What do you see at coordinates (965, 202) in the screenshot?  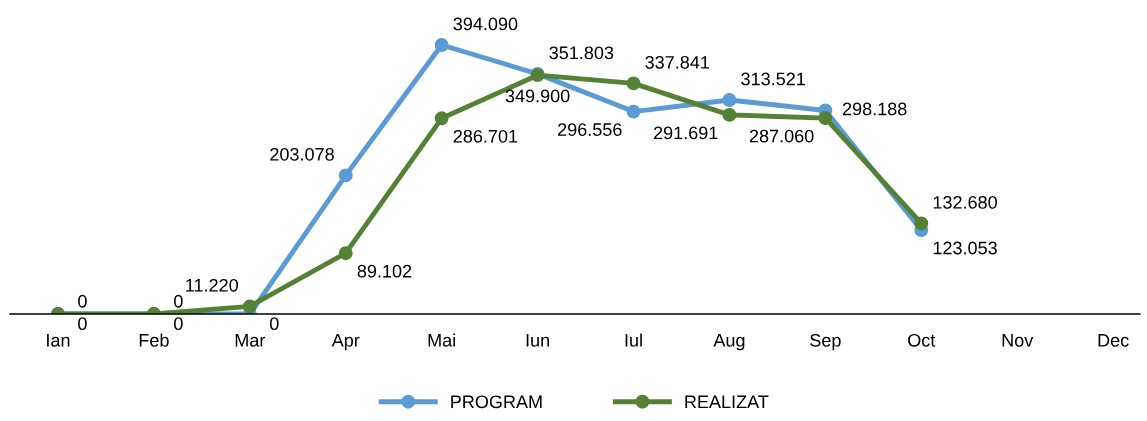 I see `data-label: 132.680` at bounding box center [965, 202].